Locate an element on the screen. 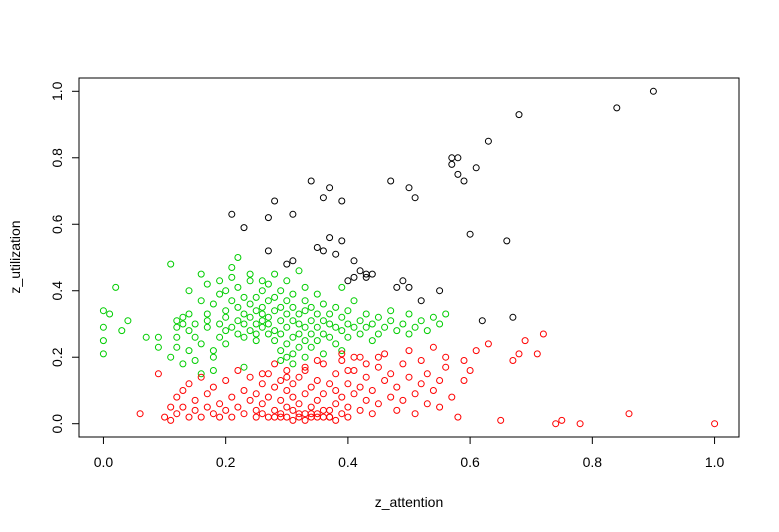 The image size is (779, 532). x-tick-label: 0.2 is located at coordinates (226, 462).